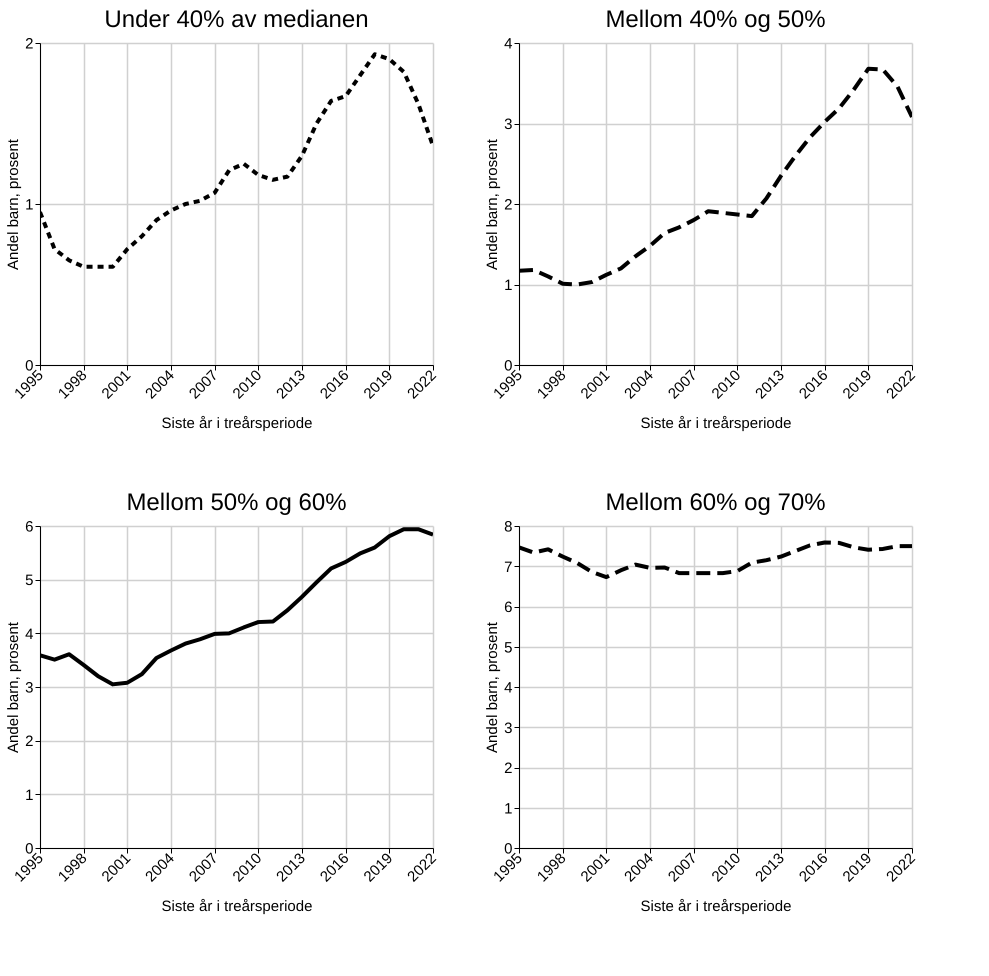 The height and width of the screenshot is (976, 989). Describe the element at coordinates (236, 19) in the screenshot. I see `chart-title: Under 40% av medianen` at that location.